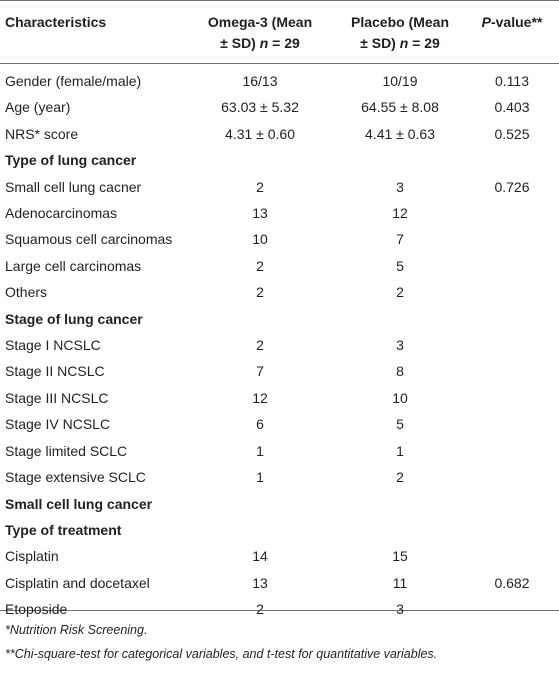 The height and width of the screenshot is (687, 559). I want to click on header-placebo: Placebo (Mean ± SD) n = 29, so click(400, 29).